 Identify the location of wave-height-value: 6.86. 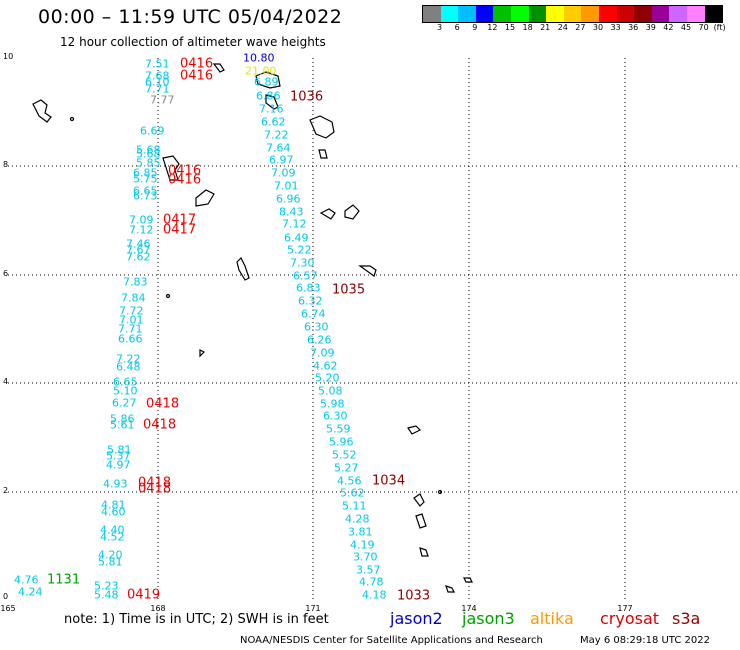
(268, 96).